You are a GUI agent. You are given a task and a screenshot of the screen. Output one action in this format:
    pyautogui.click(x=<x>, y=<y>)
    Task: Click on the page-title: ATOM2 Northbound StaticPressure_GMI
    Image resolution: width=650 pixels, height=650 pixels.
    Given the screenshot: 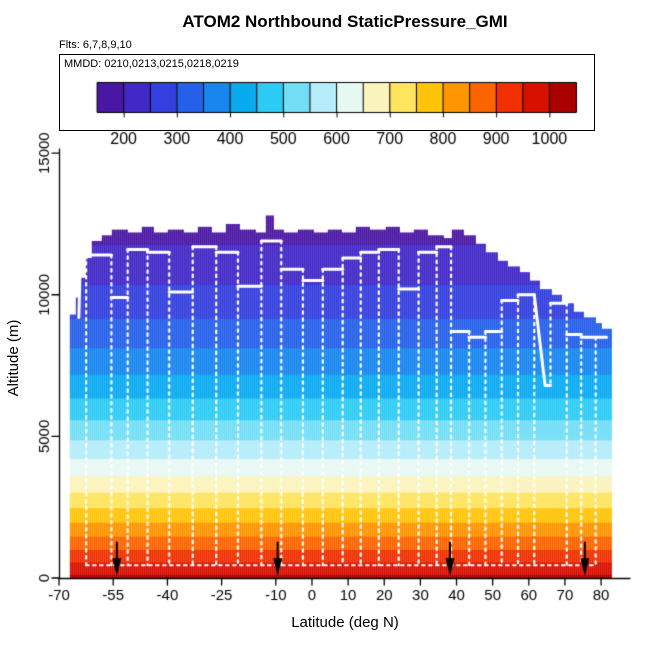 What is the action you would take?
    pyautogui.click(x=345, y=21)
    